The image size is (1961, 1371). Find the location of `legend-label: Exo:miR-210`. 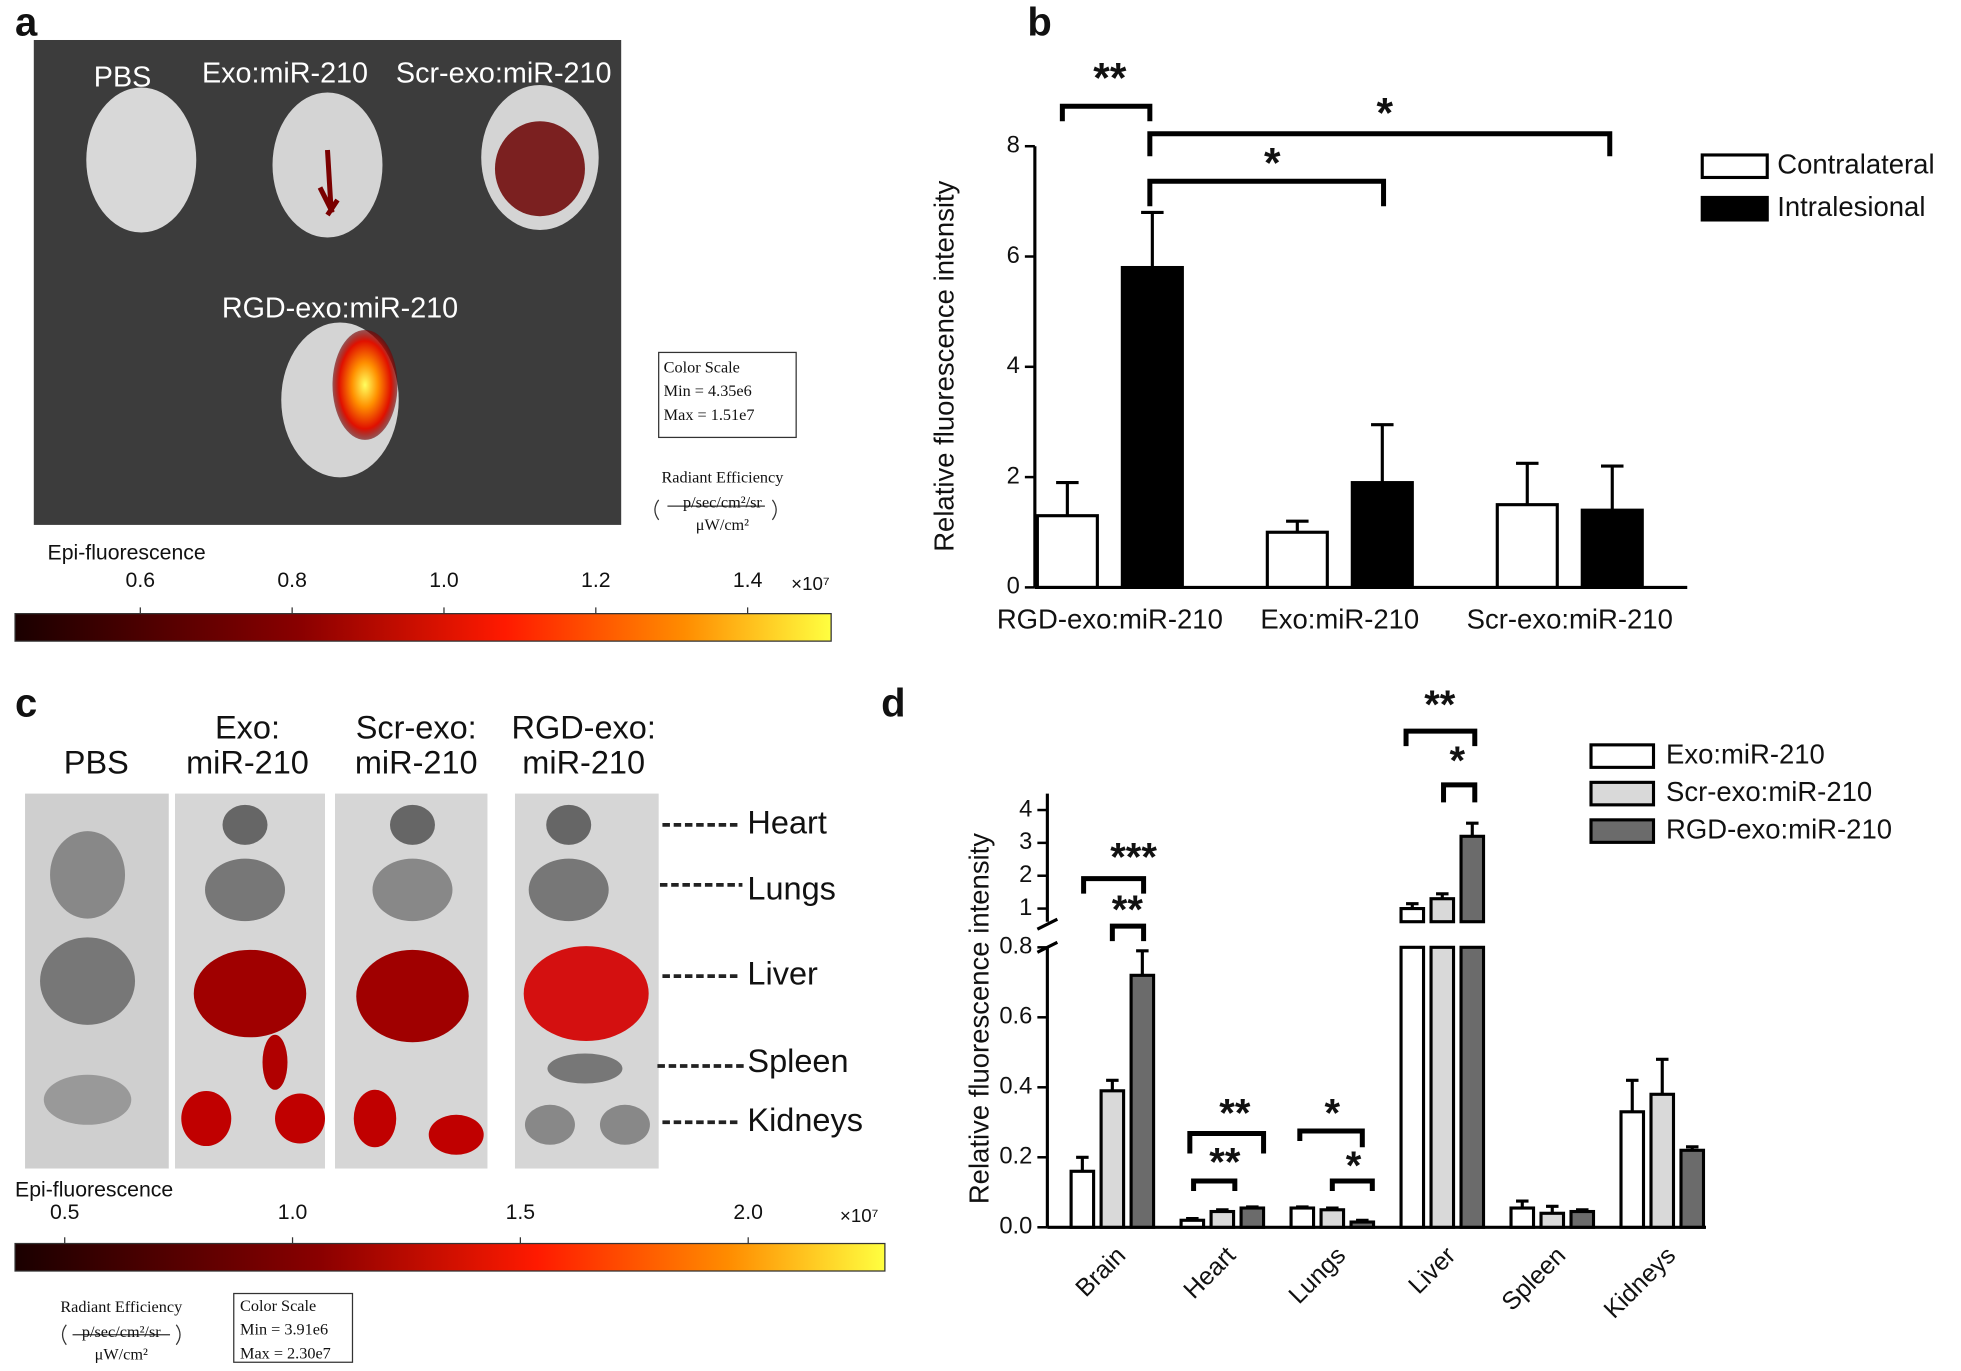

legend-label: Exo:miR-210 is located at coordinates (1745, 753).